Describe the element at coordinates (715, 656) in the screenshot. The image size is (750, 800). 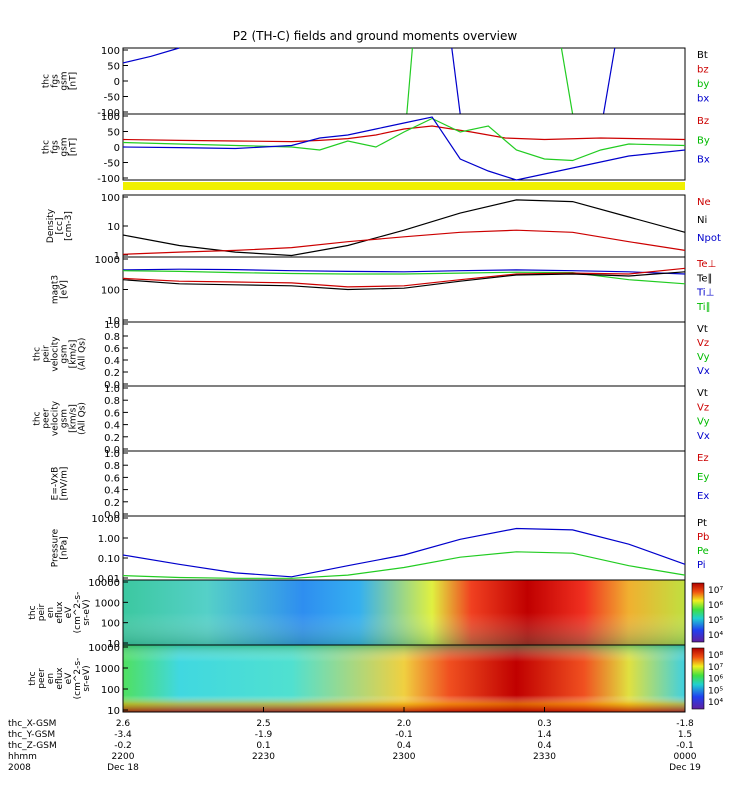
I see `colorbar-tick-label: 10⁸` at that location.